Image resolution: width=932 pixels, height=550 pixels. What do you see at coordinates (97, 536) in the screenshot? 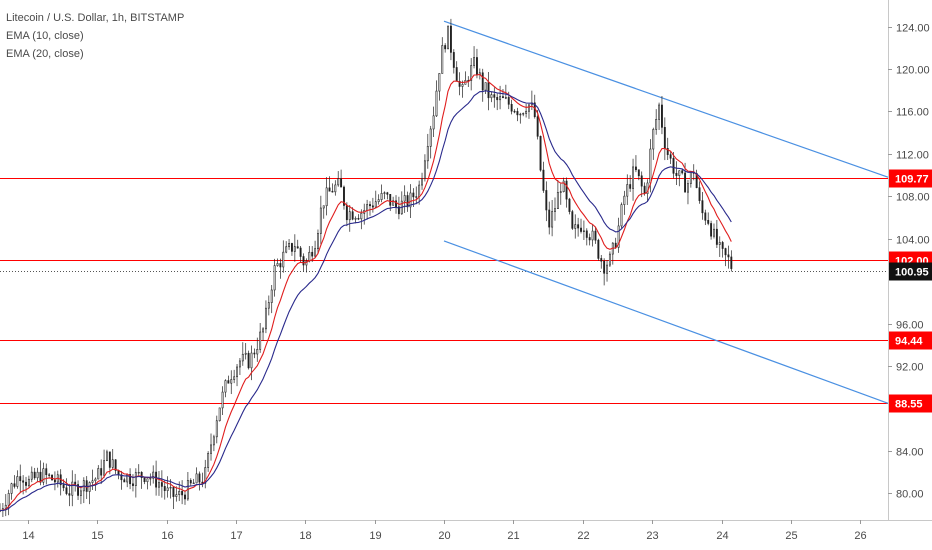
I see `x-tick-label: 15` at bounding box center [97, 536].